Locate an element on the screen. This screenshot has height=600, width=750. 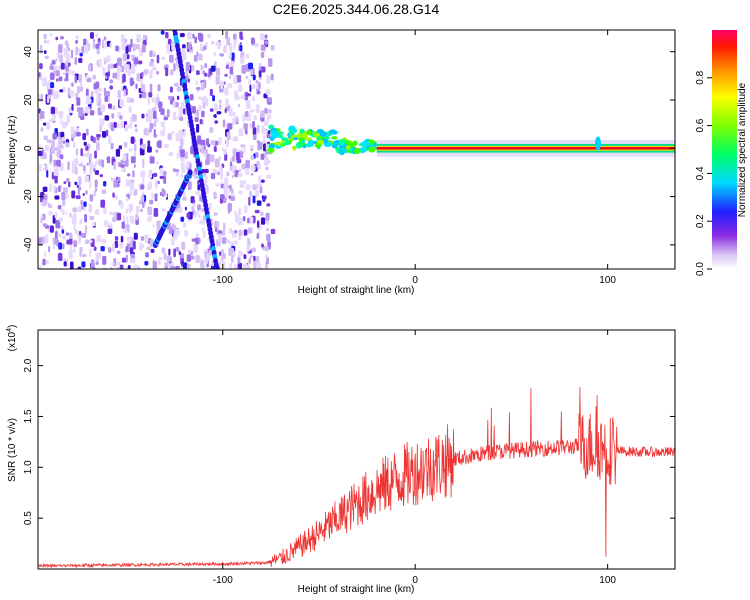
spectrogram-ytick-label: 40 is located at coordinates (28, 52).